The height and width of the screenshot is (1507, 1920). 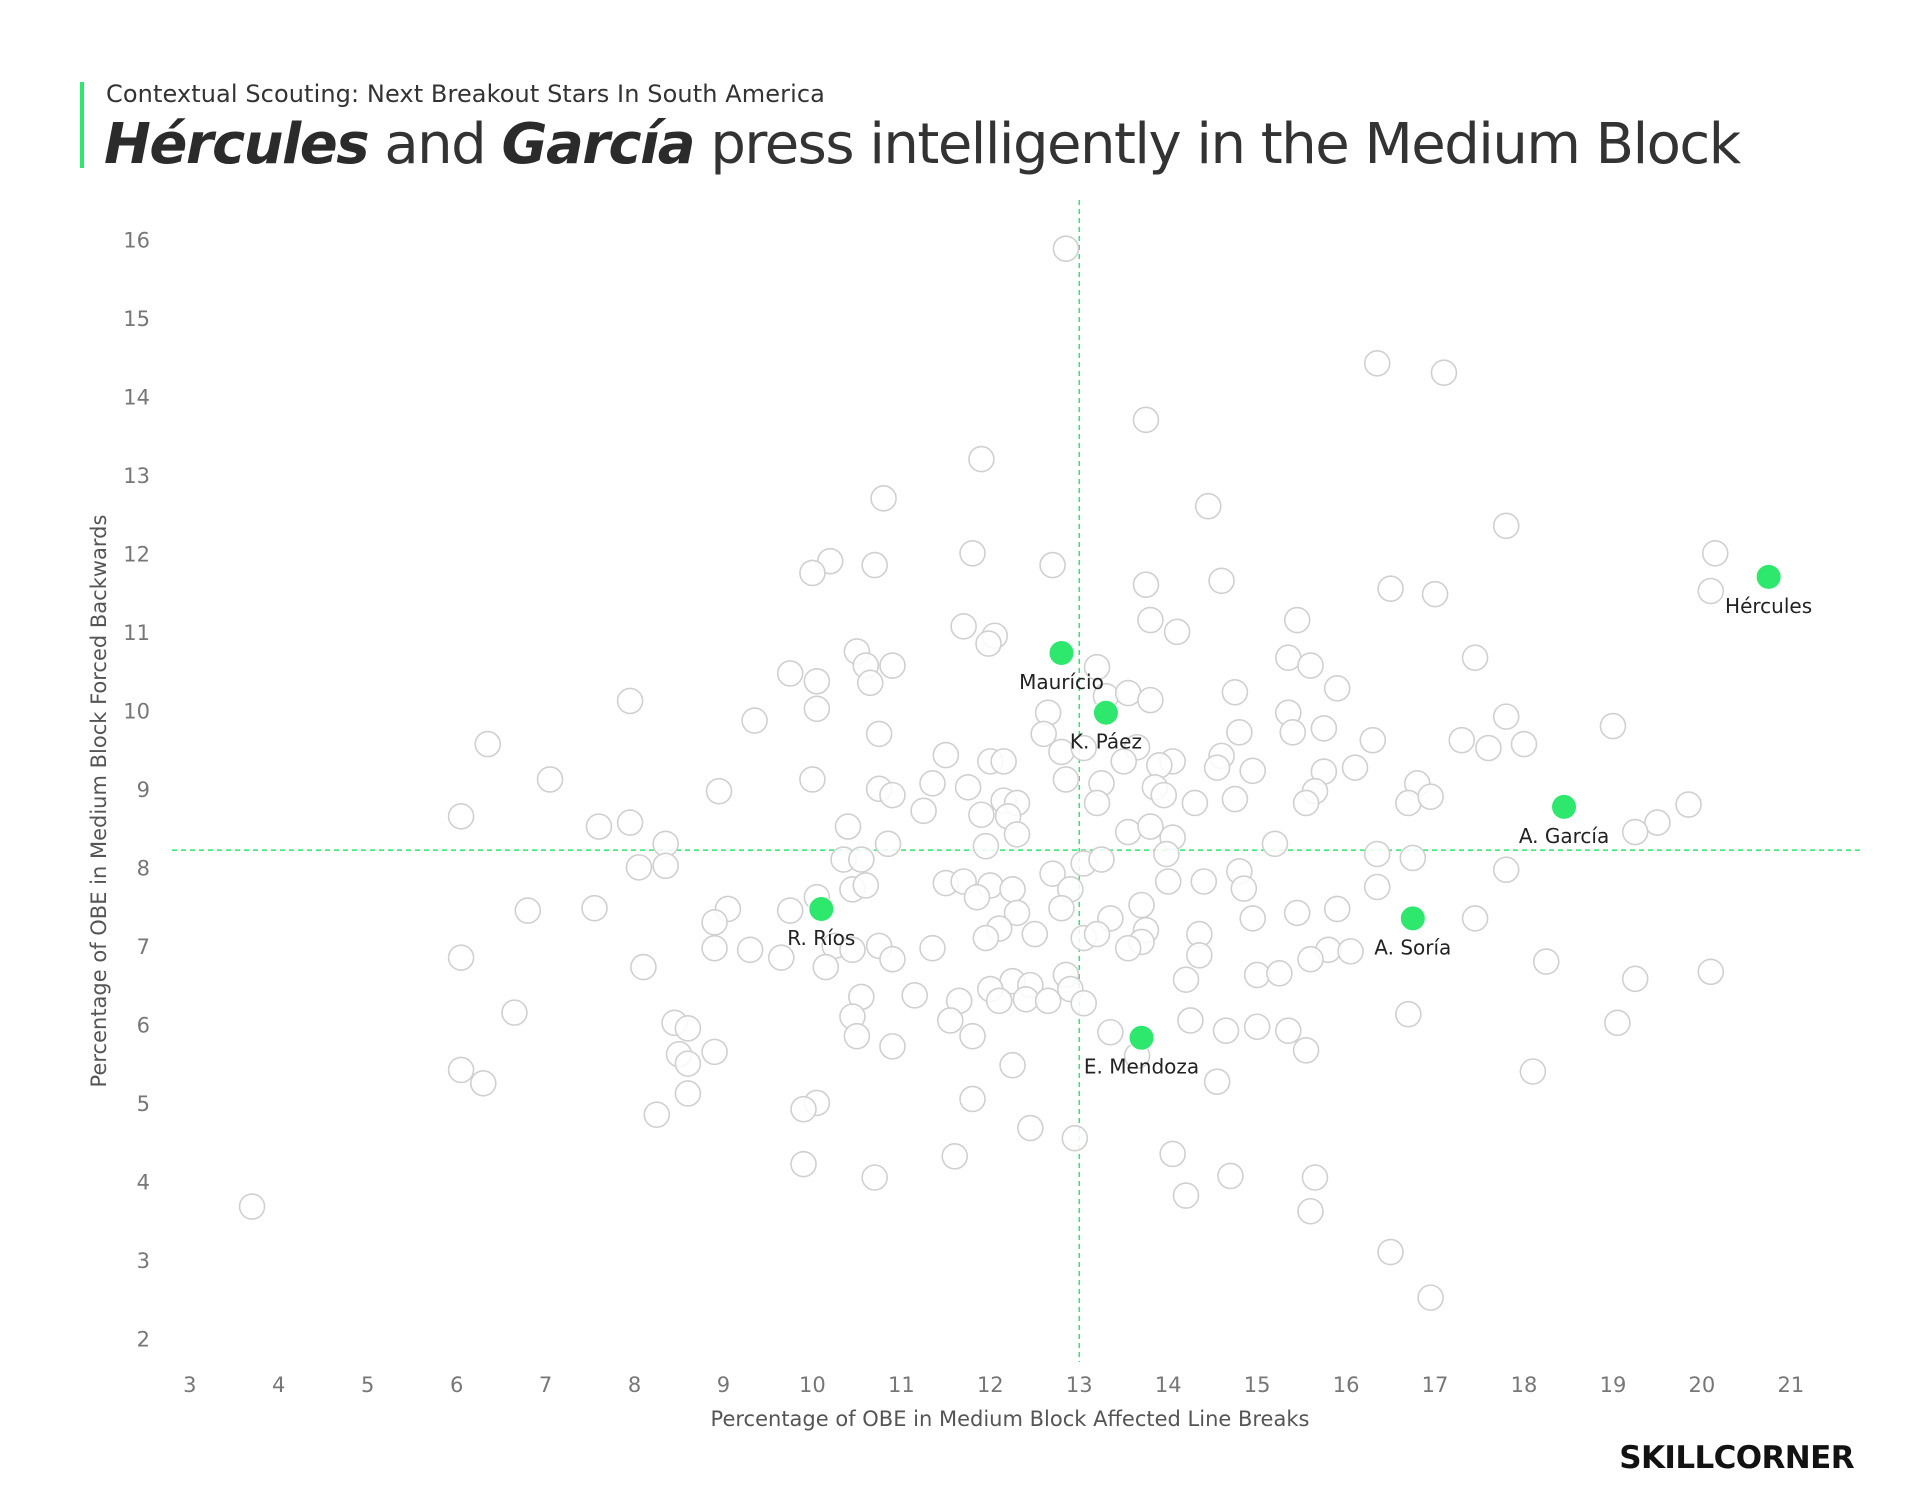 I want to click on x-tick-label: 12, so click(x=990, y=1385).